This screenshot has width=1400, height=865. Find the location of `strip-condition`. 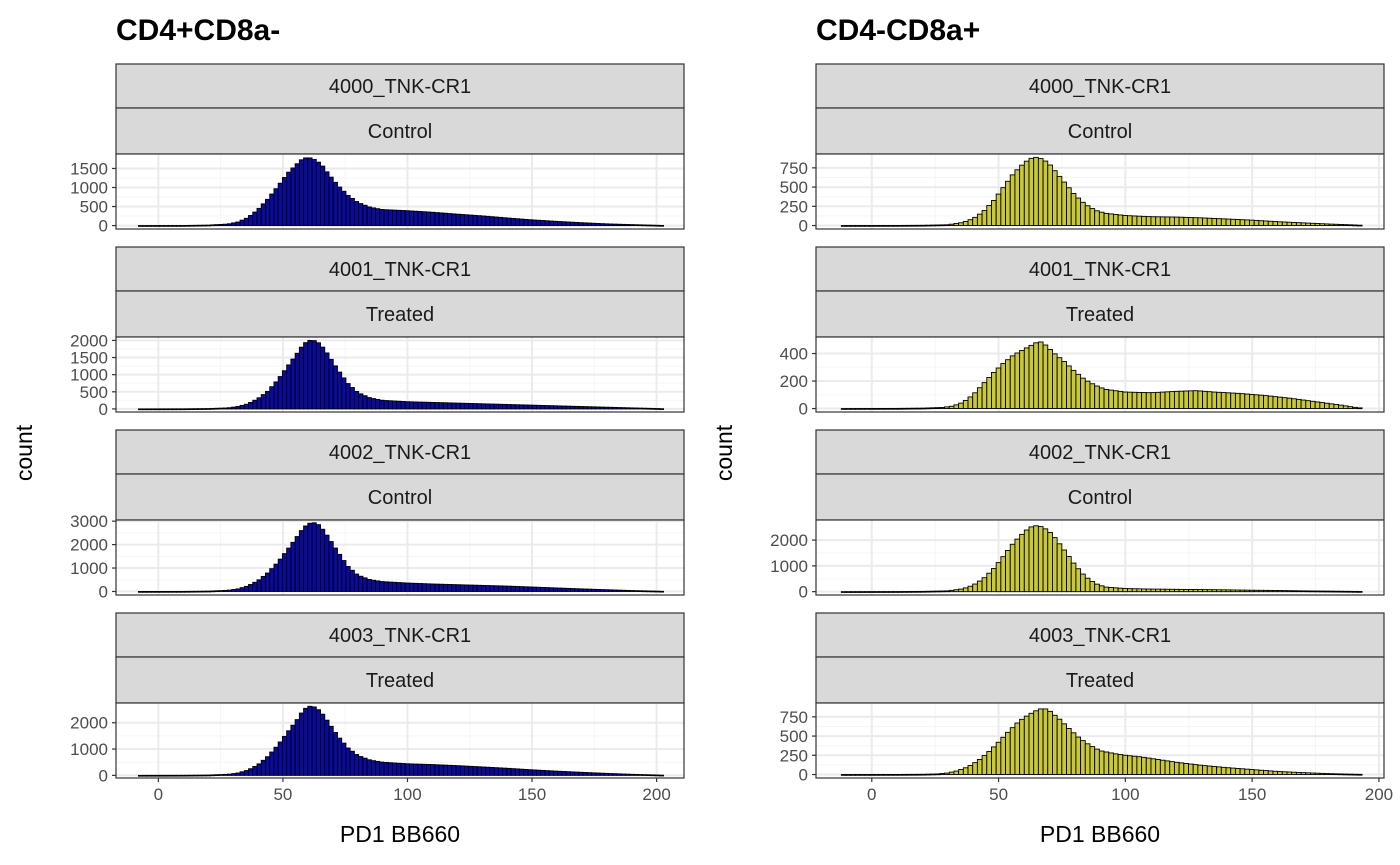

strip-condition is located at coordinates (400, 497).